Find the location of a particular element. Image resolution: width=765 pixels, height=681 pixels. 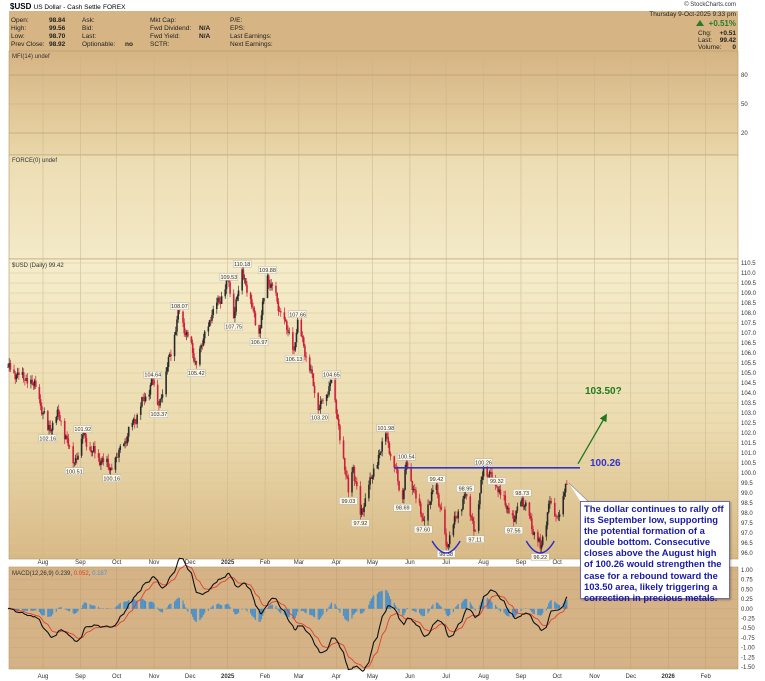

info-label: Open: is located at coordinates (20, 20).